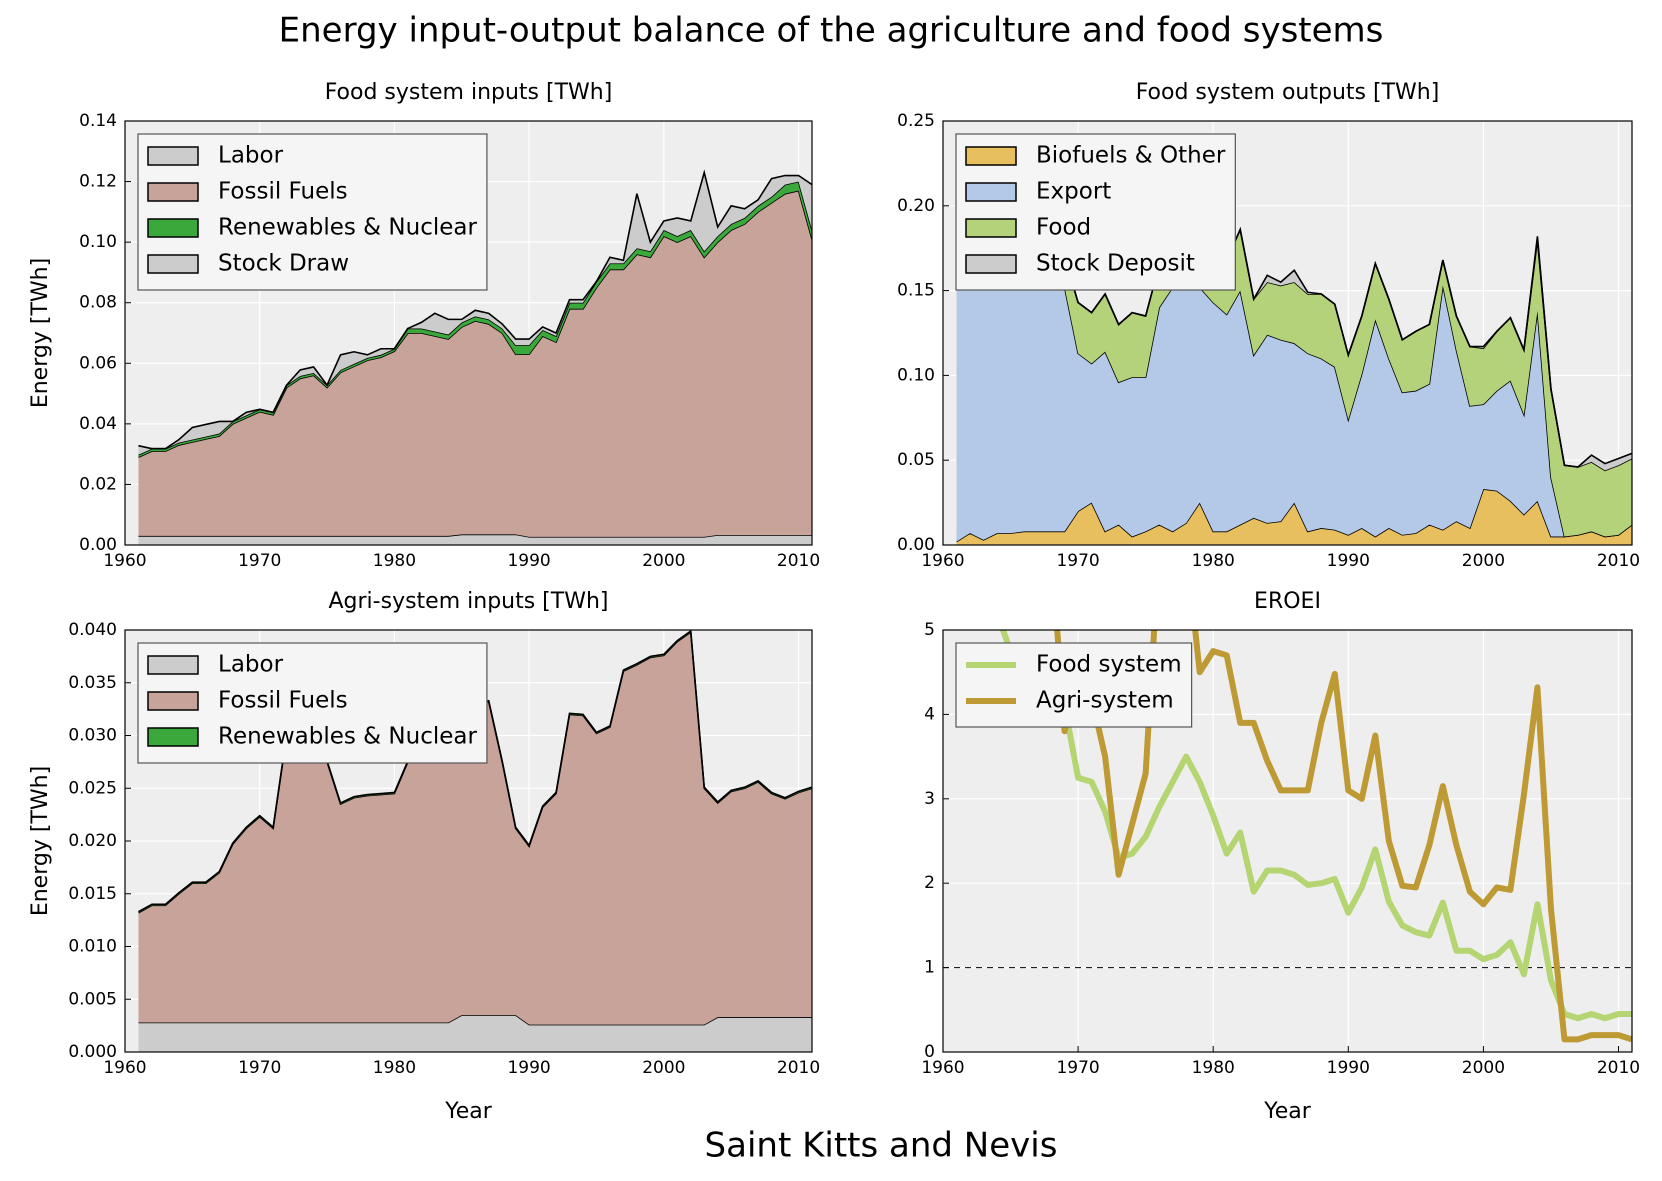  I want to click on y-tick-label: 1, so click(929, 968).